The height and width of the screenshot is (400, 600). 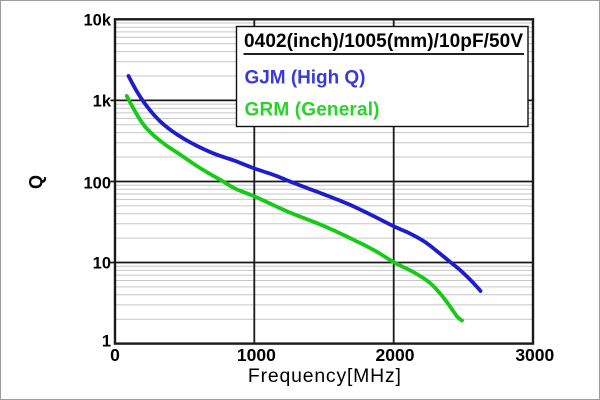 I want to click on svg-text: Q, so click(x=36, y=182).